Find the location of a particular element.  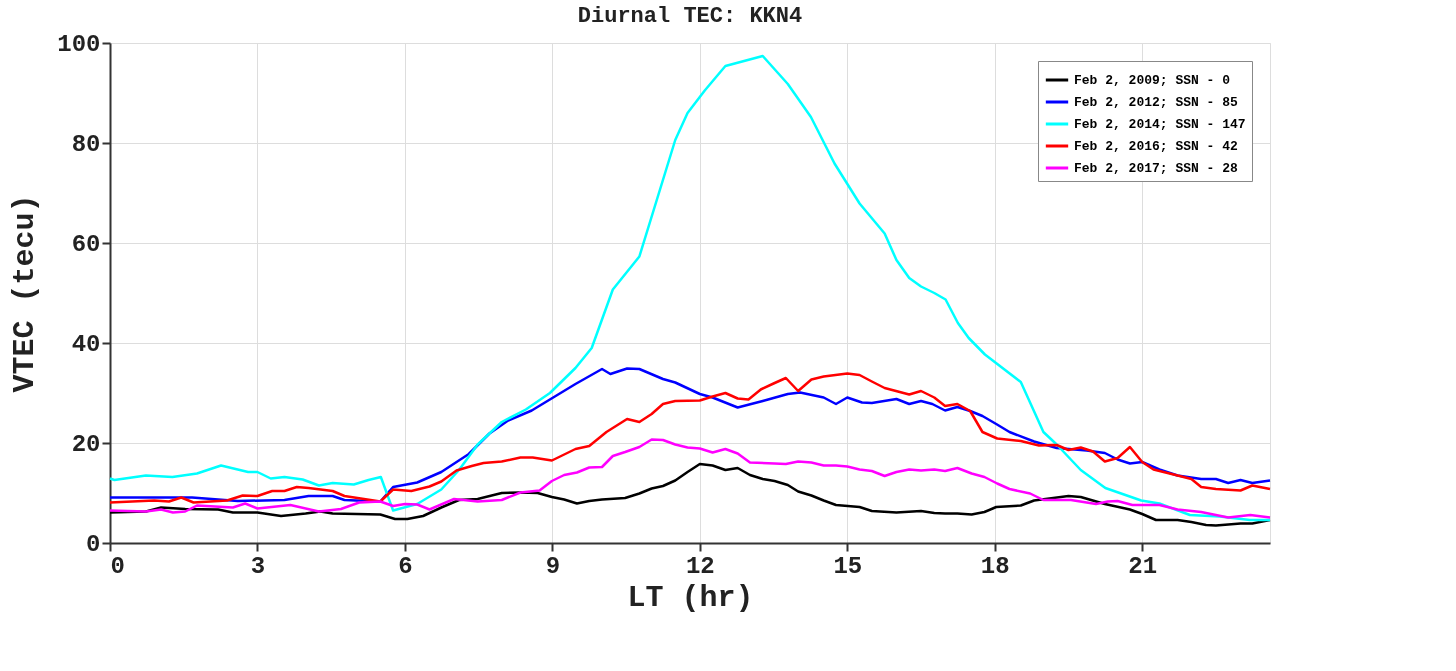

x-tick-label: 3 is located at coordinates (258, 566).